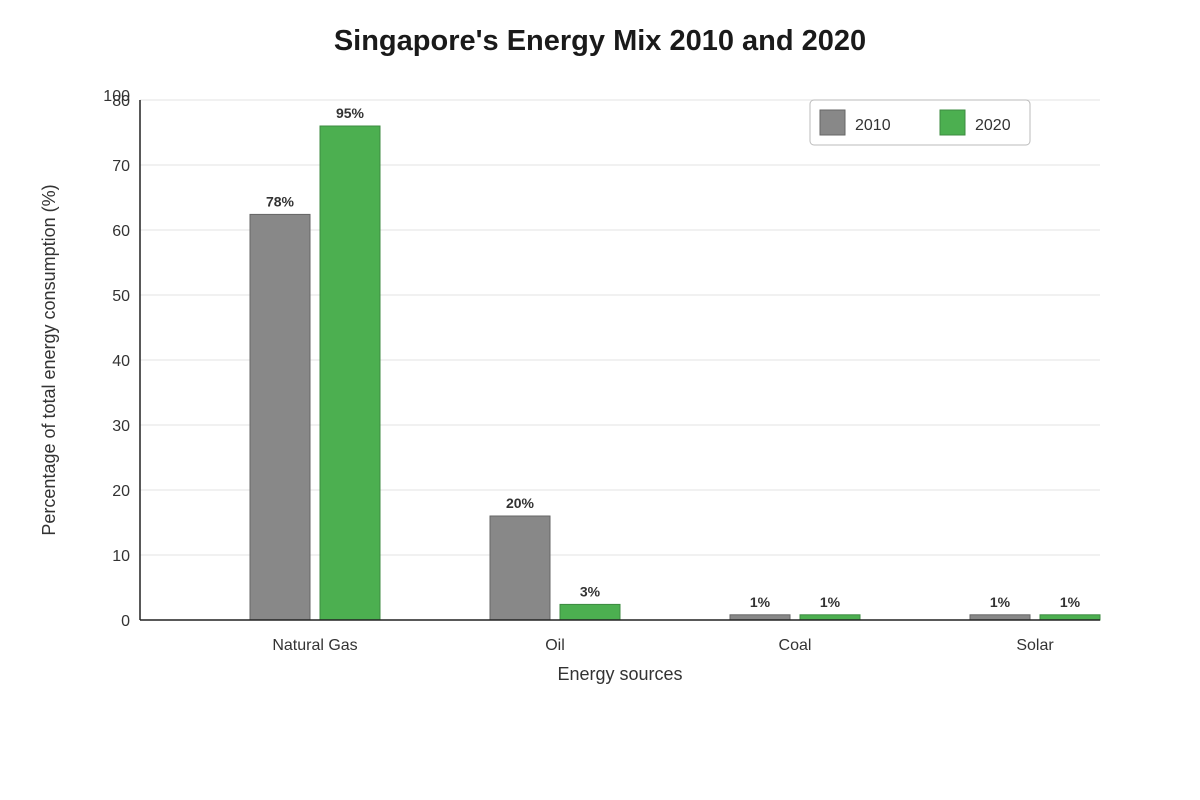 This screenshot has height=800, width=1200. I want to click on legend-swatch-2010, so click(832, 122).